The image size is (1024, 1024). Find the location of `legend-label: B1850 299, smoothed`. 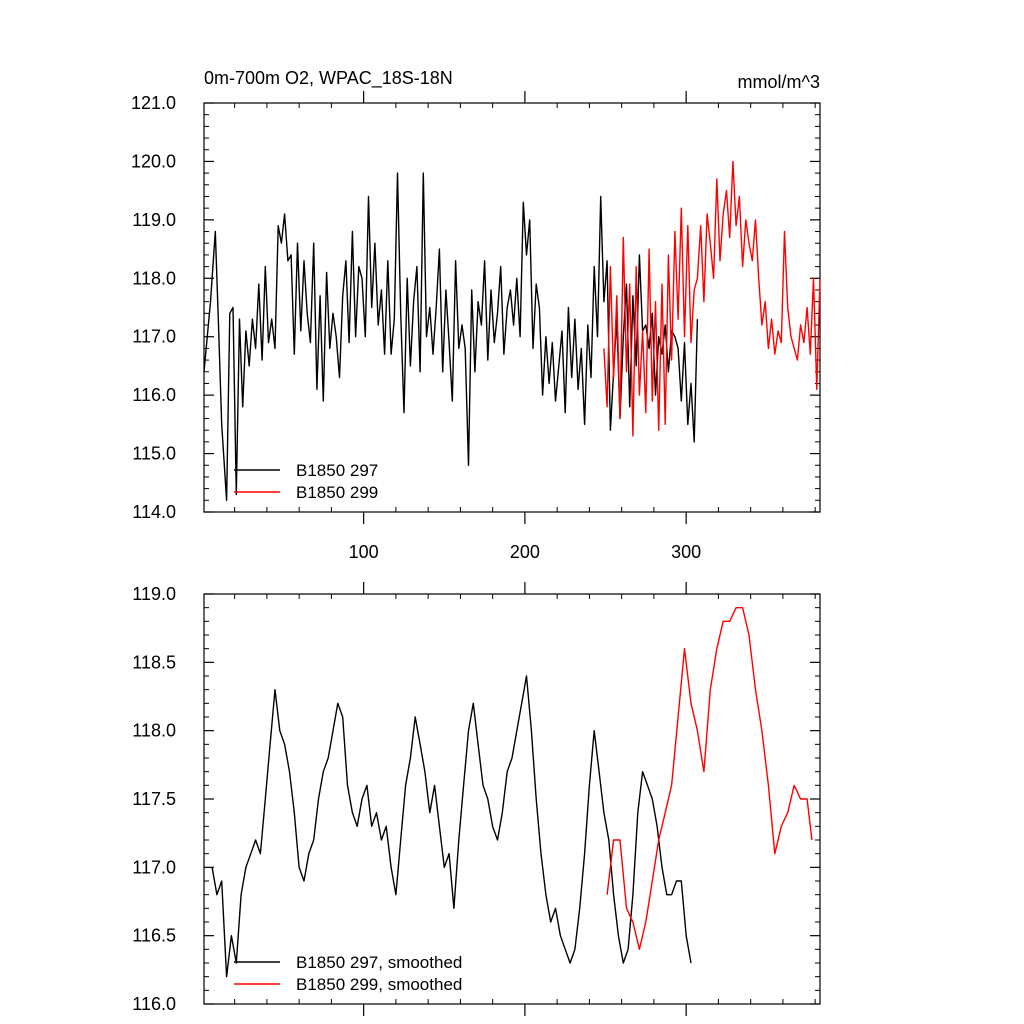

legend-label: B1850 299, smoothed is located at coordinates (379, 984).